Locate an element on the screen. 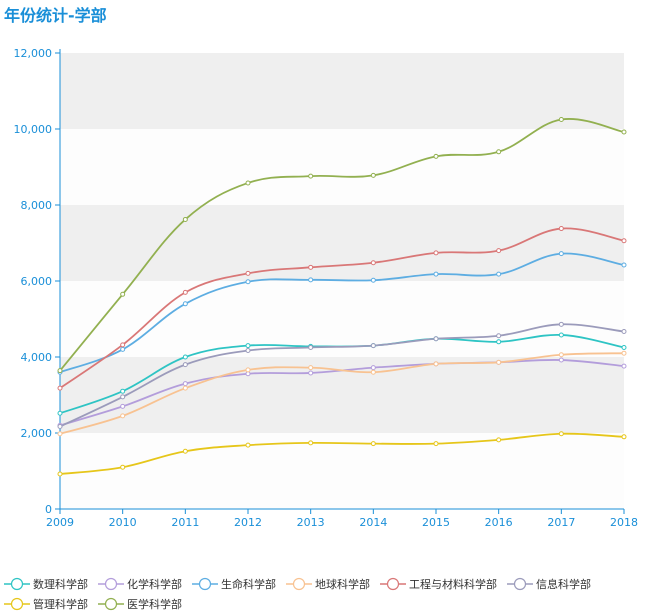 This screenshot has width=650, height=614. legend-item: 医学科学部 is located at coordinates (140, 604).